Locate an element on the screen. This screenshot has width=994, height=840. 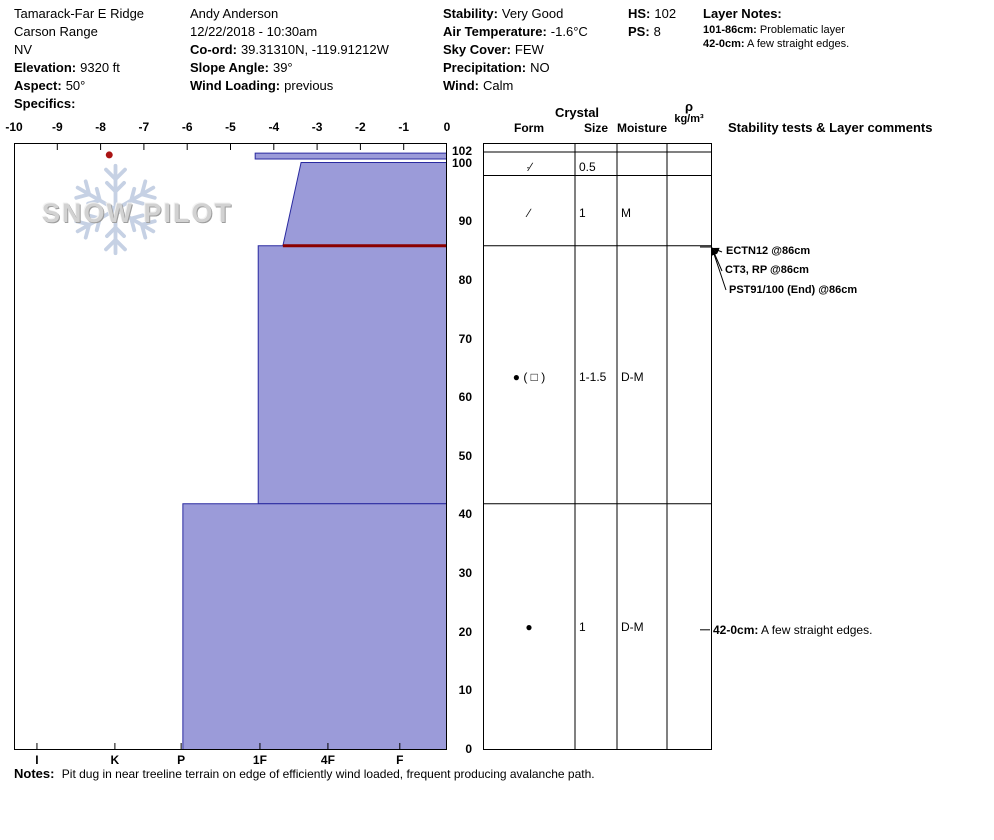
ps-line: PS: 8 is located at coordinates (652, 32).